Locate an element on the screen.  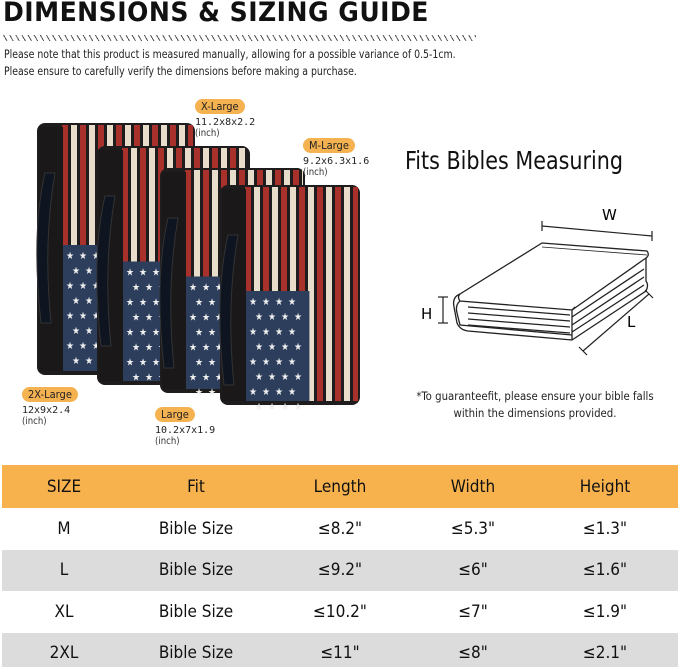
length-label: L is located at coordinates (631, 322).